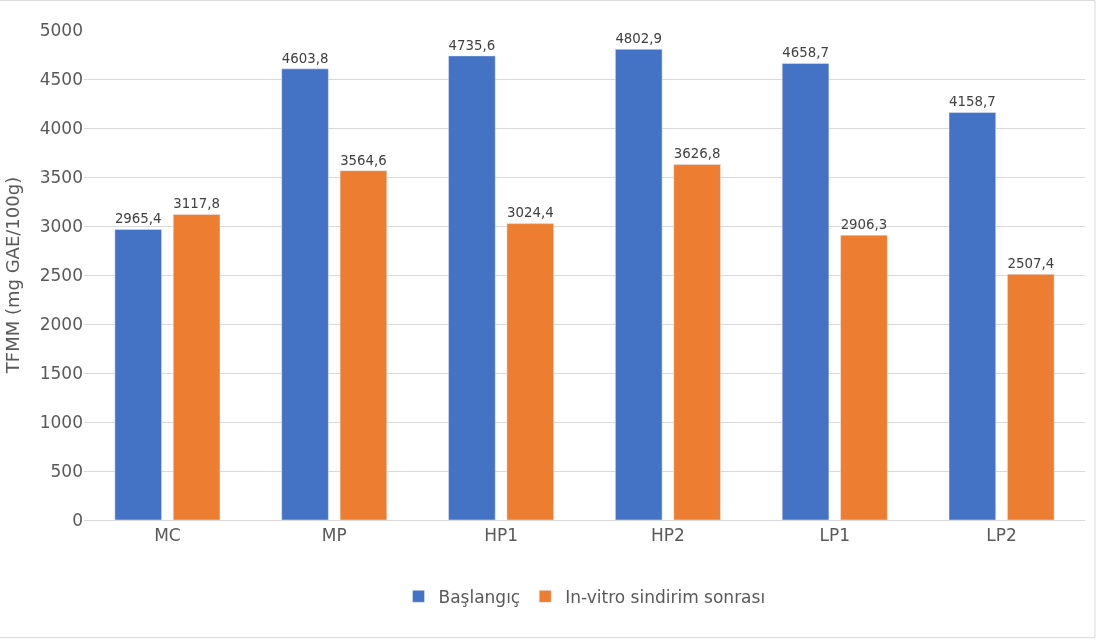  What do you see at coordinates (61, 421) in the screenshot?
I see `y-tick-label: 1000` at bounding box center [61, 421].